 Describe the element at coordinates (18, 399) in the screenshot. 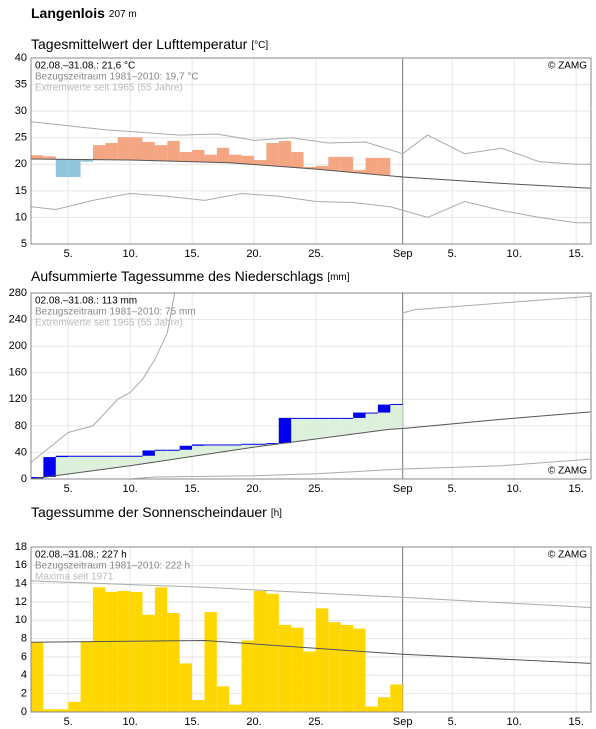

I see `y-tick-label: 120` at that location.